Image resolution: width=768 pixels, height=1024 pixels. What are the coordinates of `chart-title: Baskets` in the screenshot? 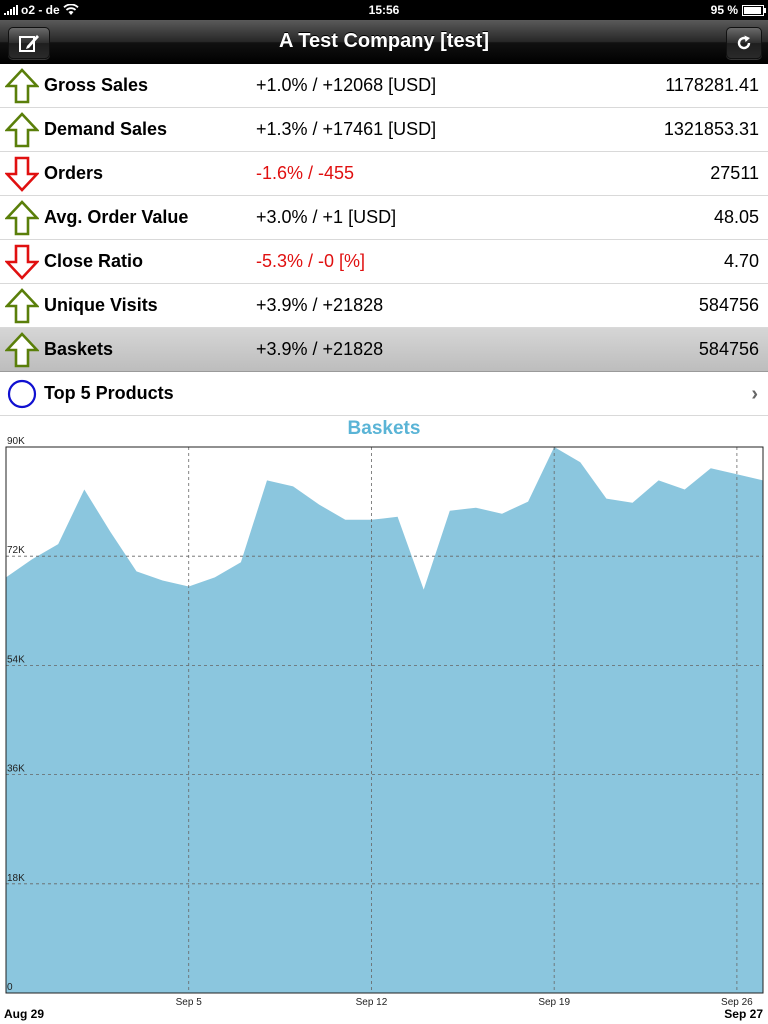 It's located at (384, 428).